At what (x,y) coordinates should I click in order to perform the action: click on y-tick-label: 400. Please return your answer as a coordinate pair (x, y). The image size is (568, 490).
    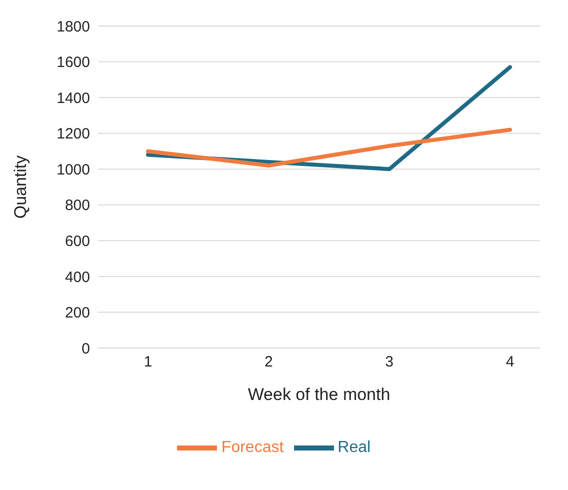
    Looking at the image, I should click on (77, 277).